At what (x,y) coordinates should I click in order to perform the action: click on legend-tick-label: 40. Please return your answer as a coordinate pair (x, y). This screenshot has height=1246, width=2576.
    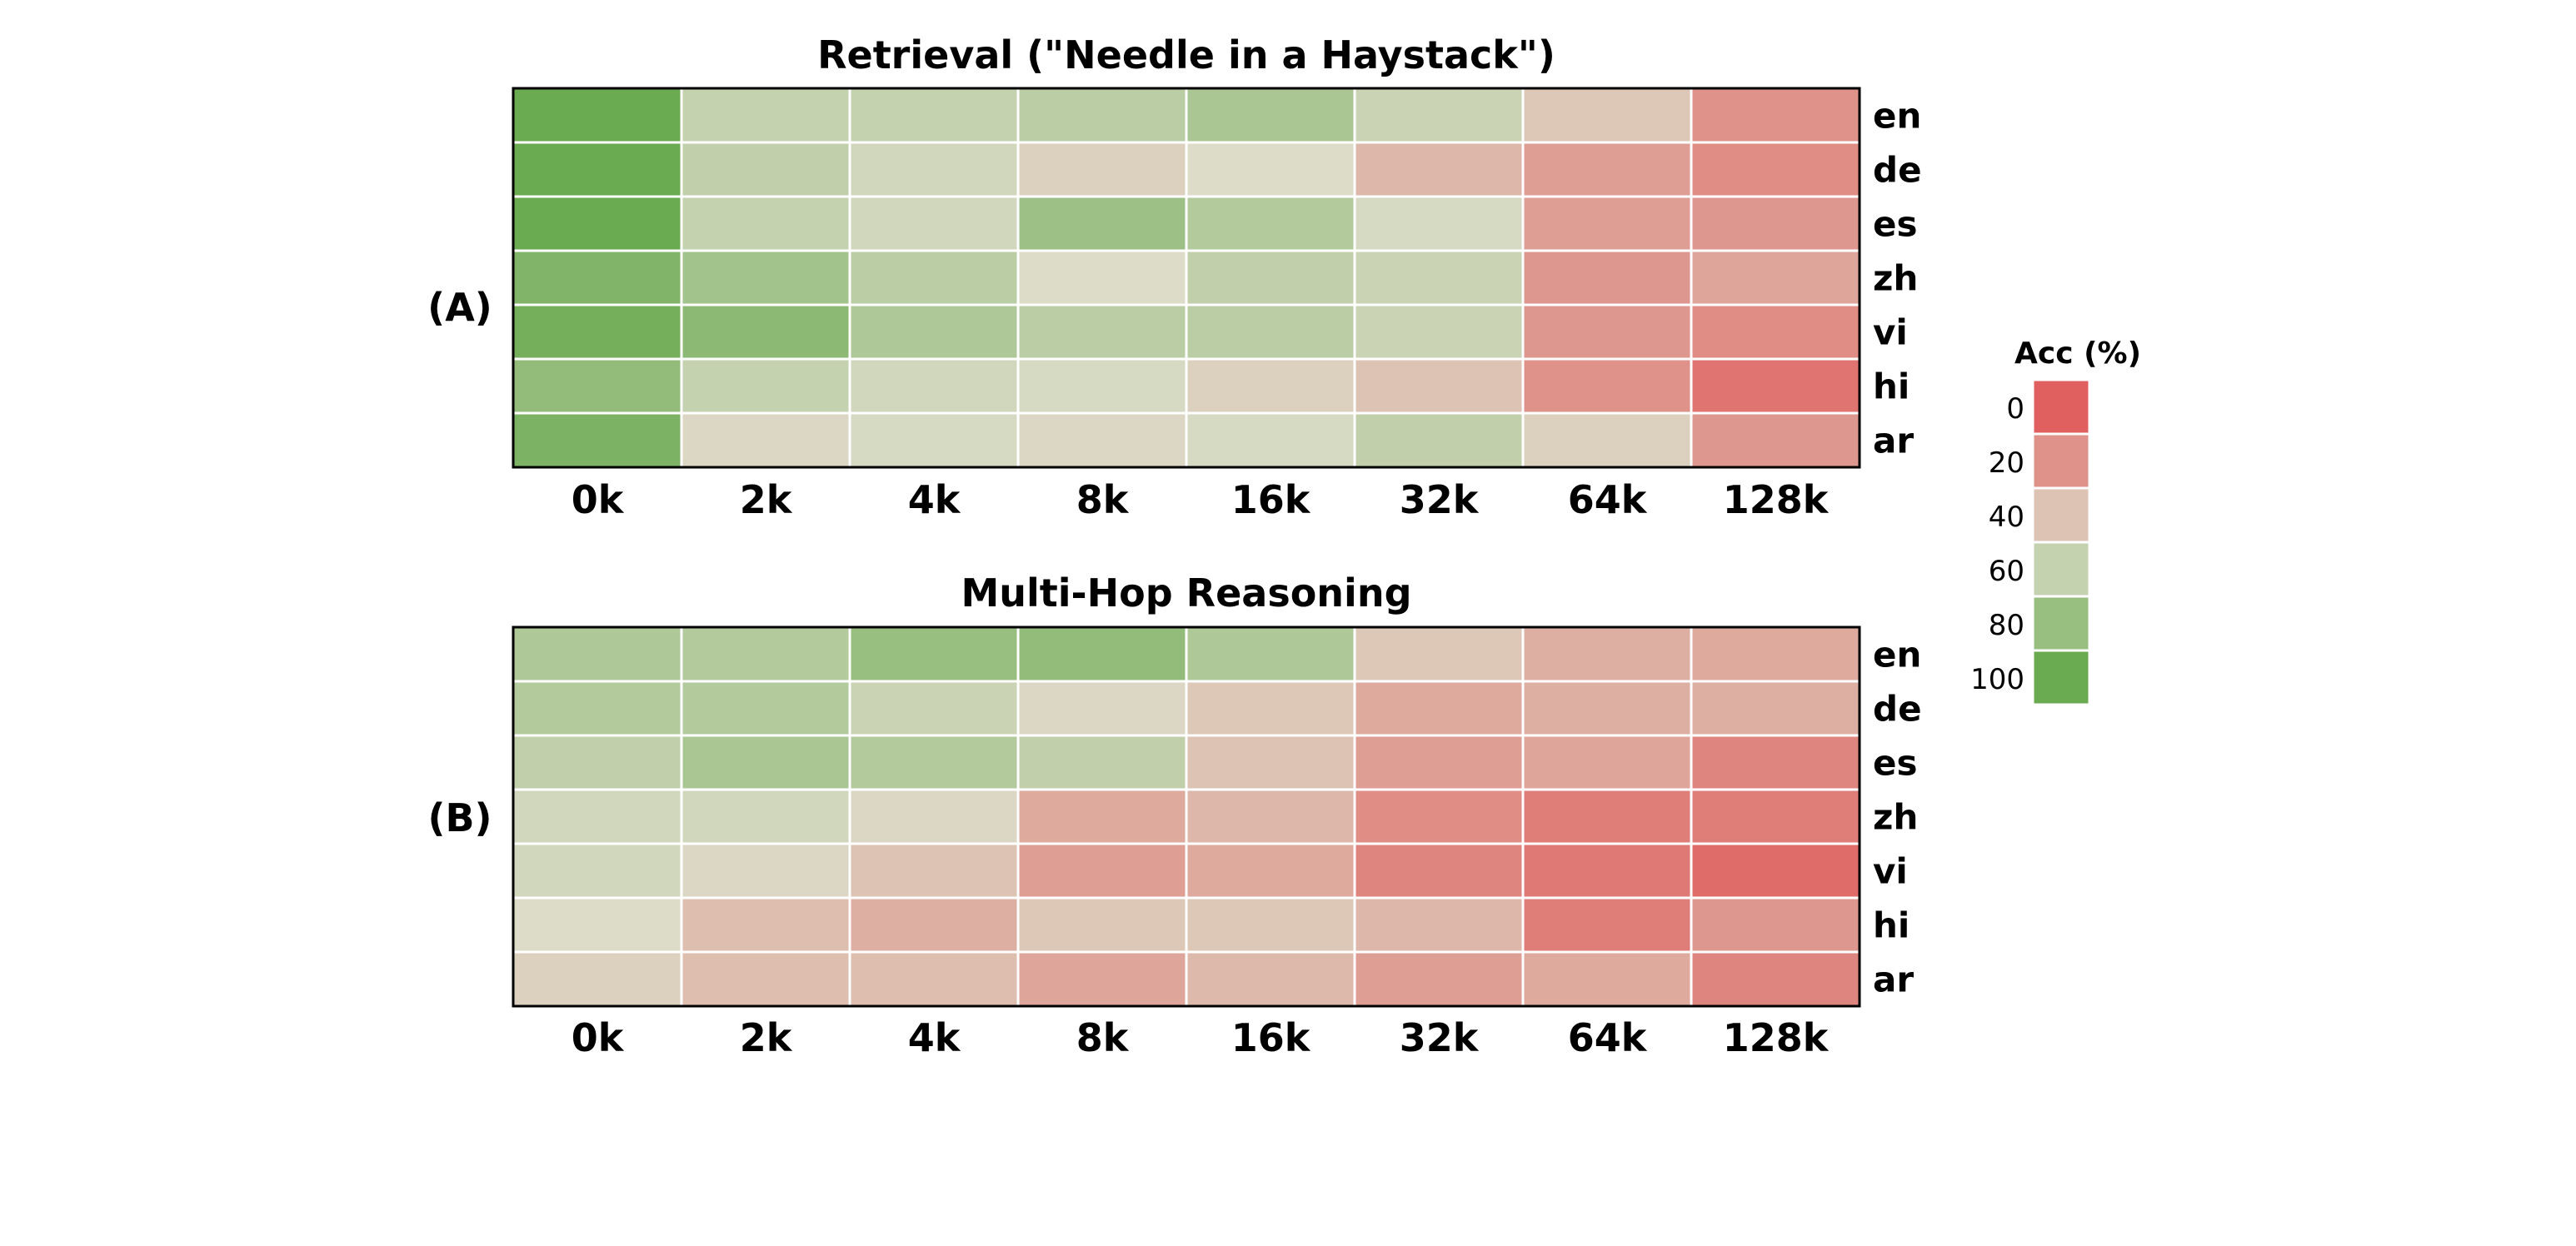
    Looking at the image, I should click on (2006, 517).